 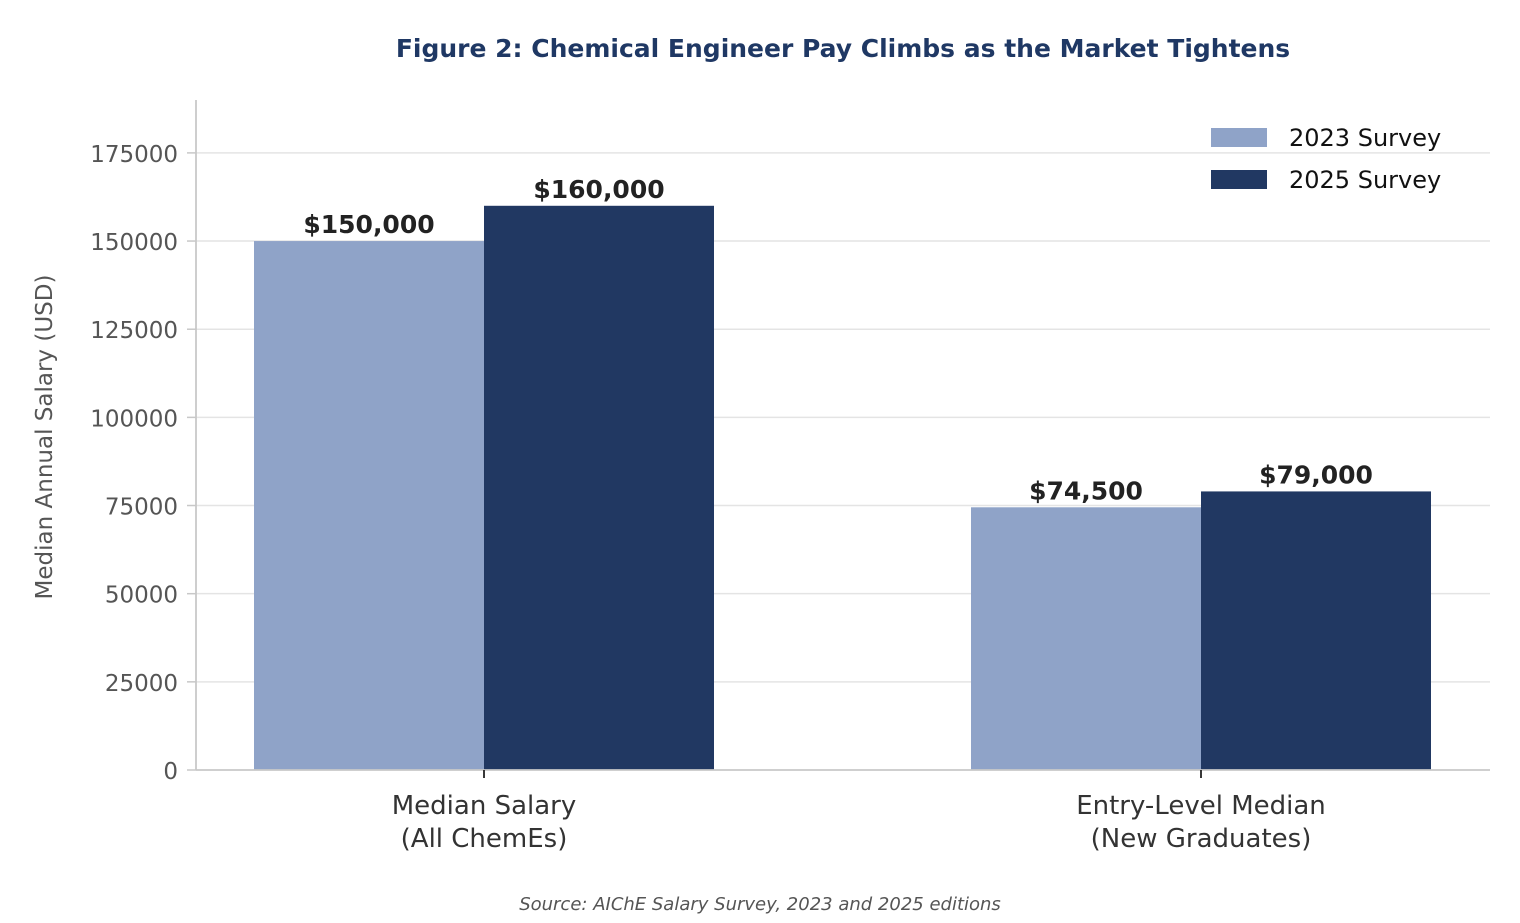 What do you see at coordinates (1365, 180) in the screenshot?
I see `legend-label: 2025 Survey` at bounding box center [1365, 180].